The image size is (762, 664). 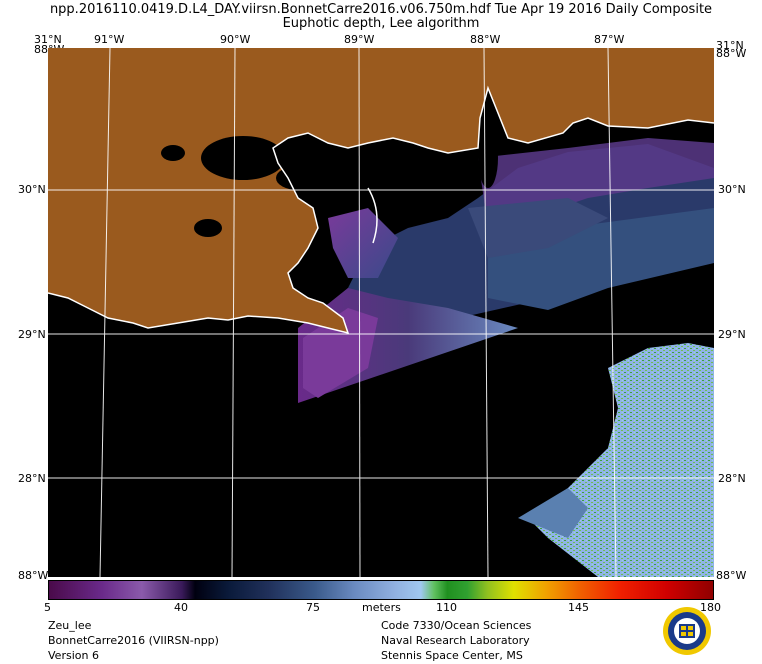 I want to click on lon-label-top: 87°W, so click(x=609, y=39).